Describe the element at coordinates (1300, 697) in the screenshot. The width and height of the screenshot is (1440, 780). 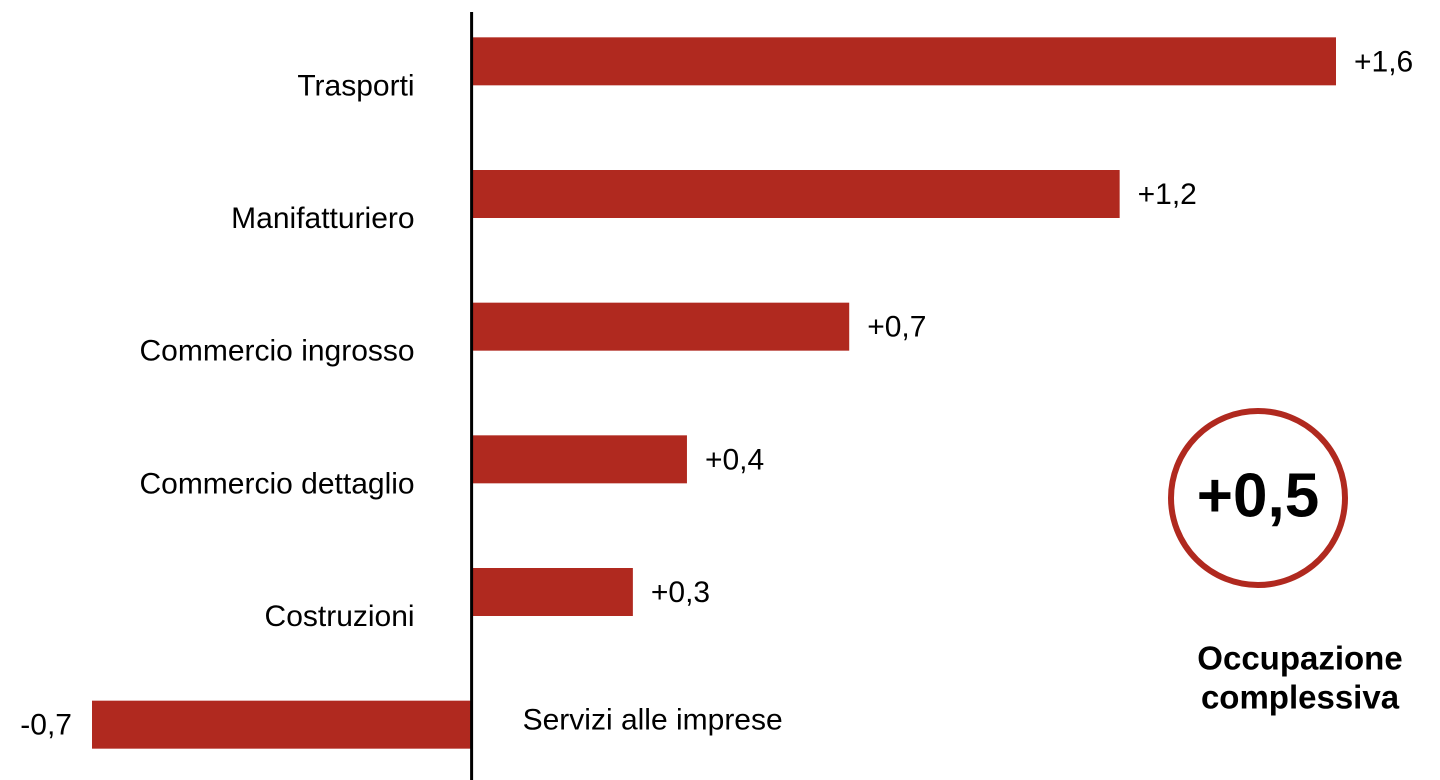
I see `annotation-caption: complessiva` at that location.